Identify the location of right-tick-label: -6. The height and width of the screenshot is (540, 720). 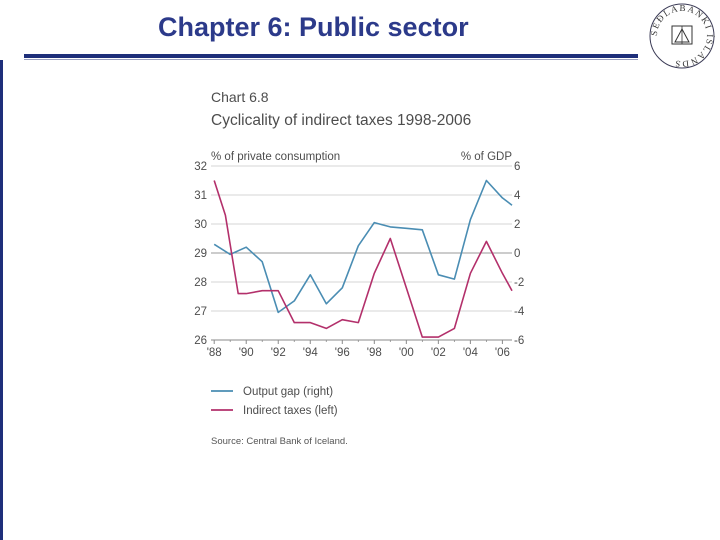
(519, 341).